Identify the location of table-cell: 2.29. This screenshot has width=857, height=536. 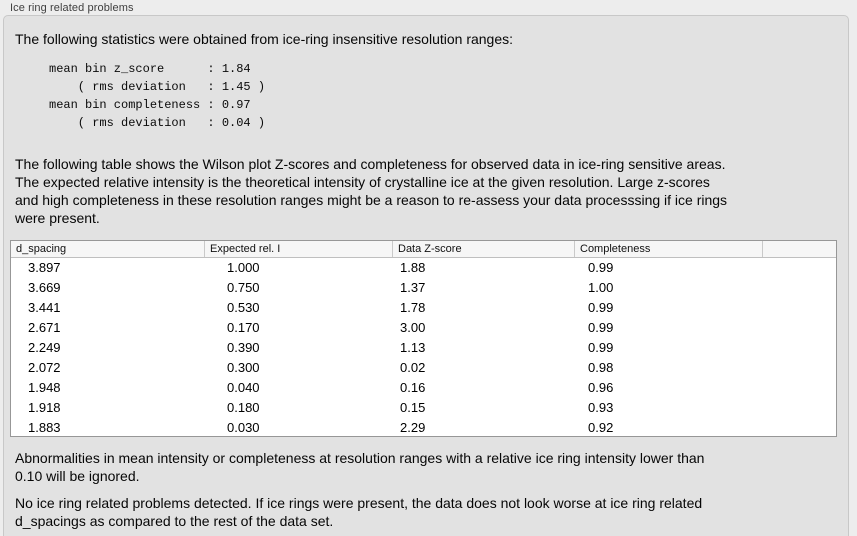
(413, 427).